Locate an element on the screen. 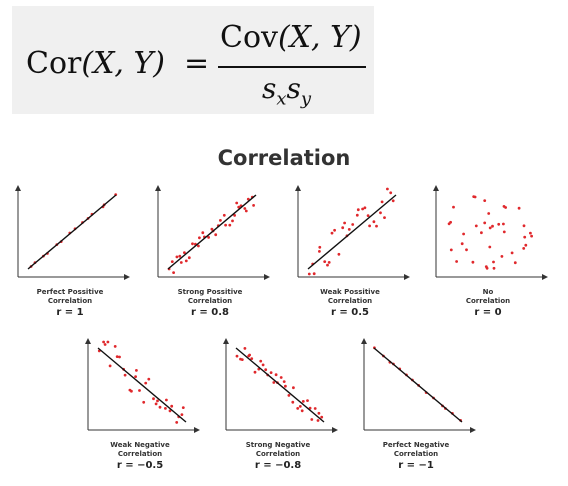 Image resolution: width=568 pixels, height=486 pixels. plot-label: Perfect Possitive Correlation is located at coordinates (70, 296).